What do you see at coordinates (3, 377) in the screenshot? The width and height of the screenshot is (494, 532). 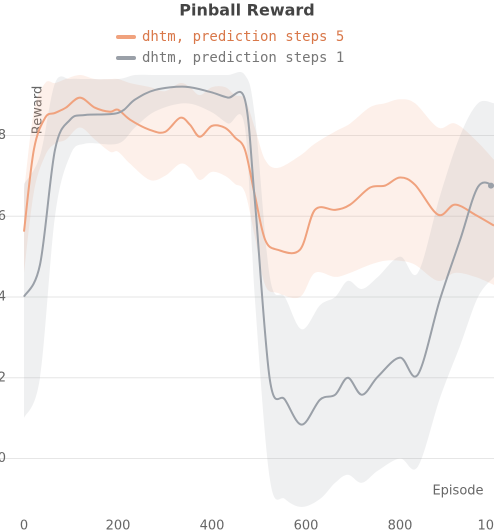 I see `y-tick-label: 2` at bounding box center [3, 377].